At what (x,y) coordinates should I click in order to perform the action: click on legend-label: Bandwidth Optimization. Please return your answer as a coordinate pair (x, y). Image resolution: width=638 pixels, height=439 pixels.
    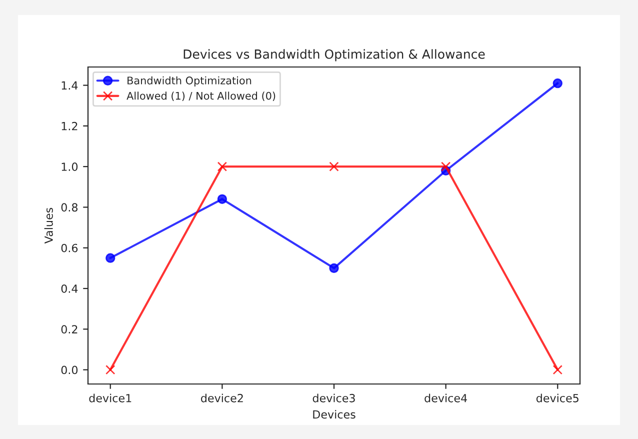
    Looking at the image, I should click on (190, 81).